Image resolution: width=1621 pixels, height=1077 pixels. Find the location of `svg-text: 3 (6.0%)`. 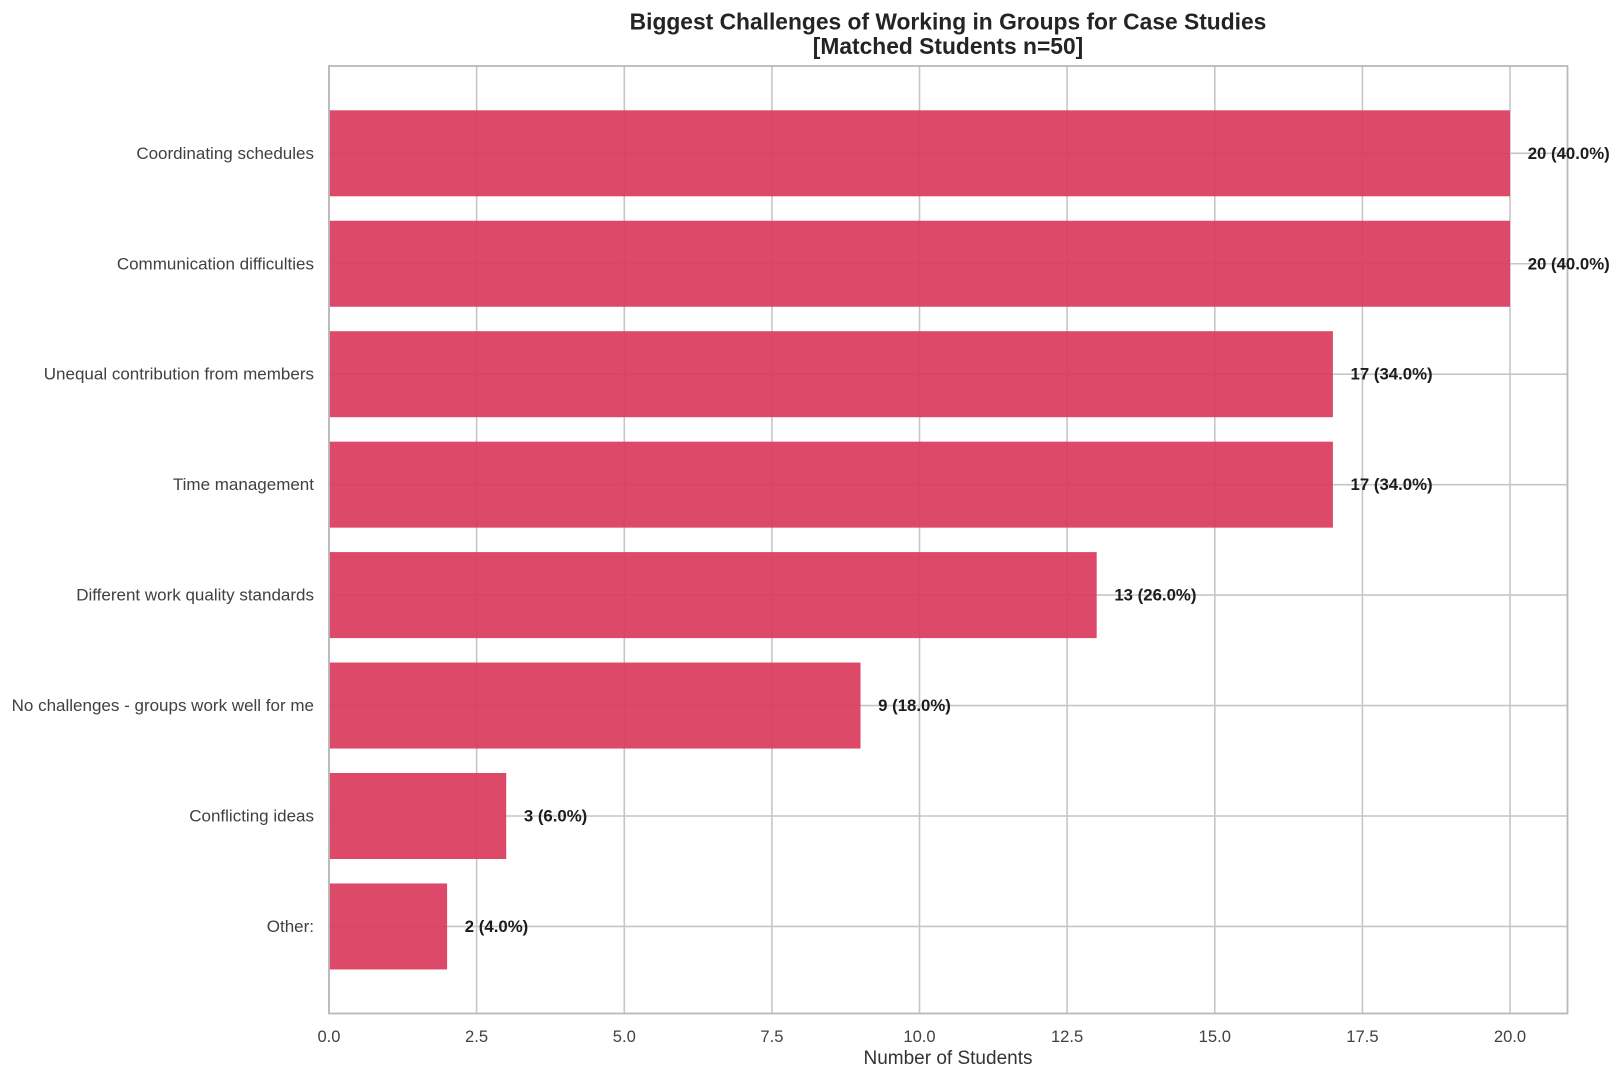

svg-text: 3 (6.0%) is located at coordinates (555, 816).